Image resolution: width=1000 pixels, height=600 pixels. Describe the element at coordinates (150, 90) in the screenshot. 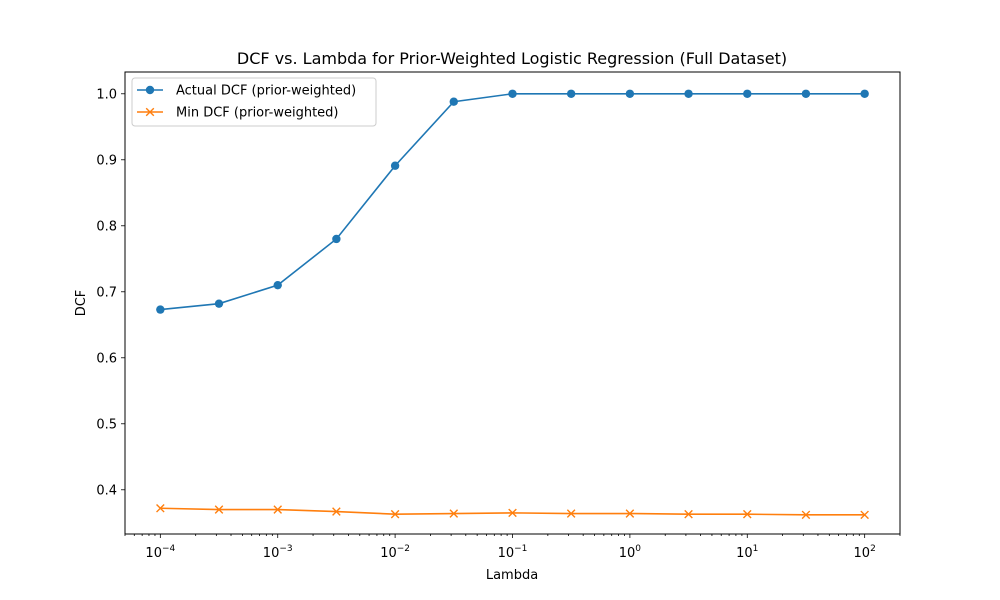

I see `legend-marker-circle` at that location.